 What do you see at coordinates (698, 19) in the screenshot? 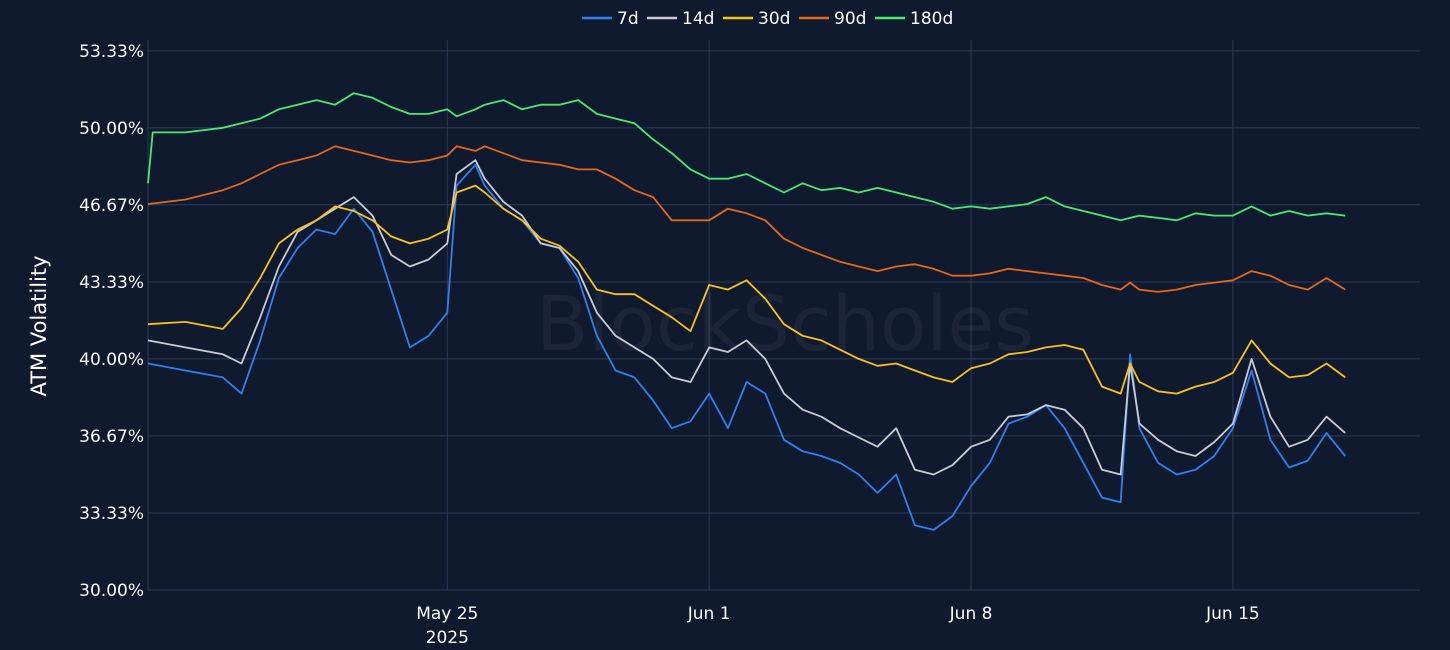
I see `legend-label-14d: 14d` at bounding box center [698, 19].